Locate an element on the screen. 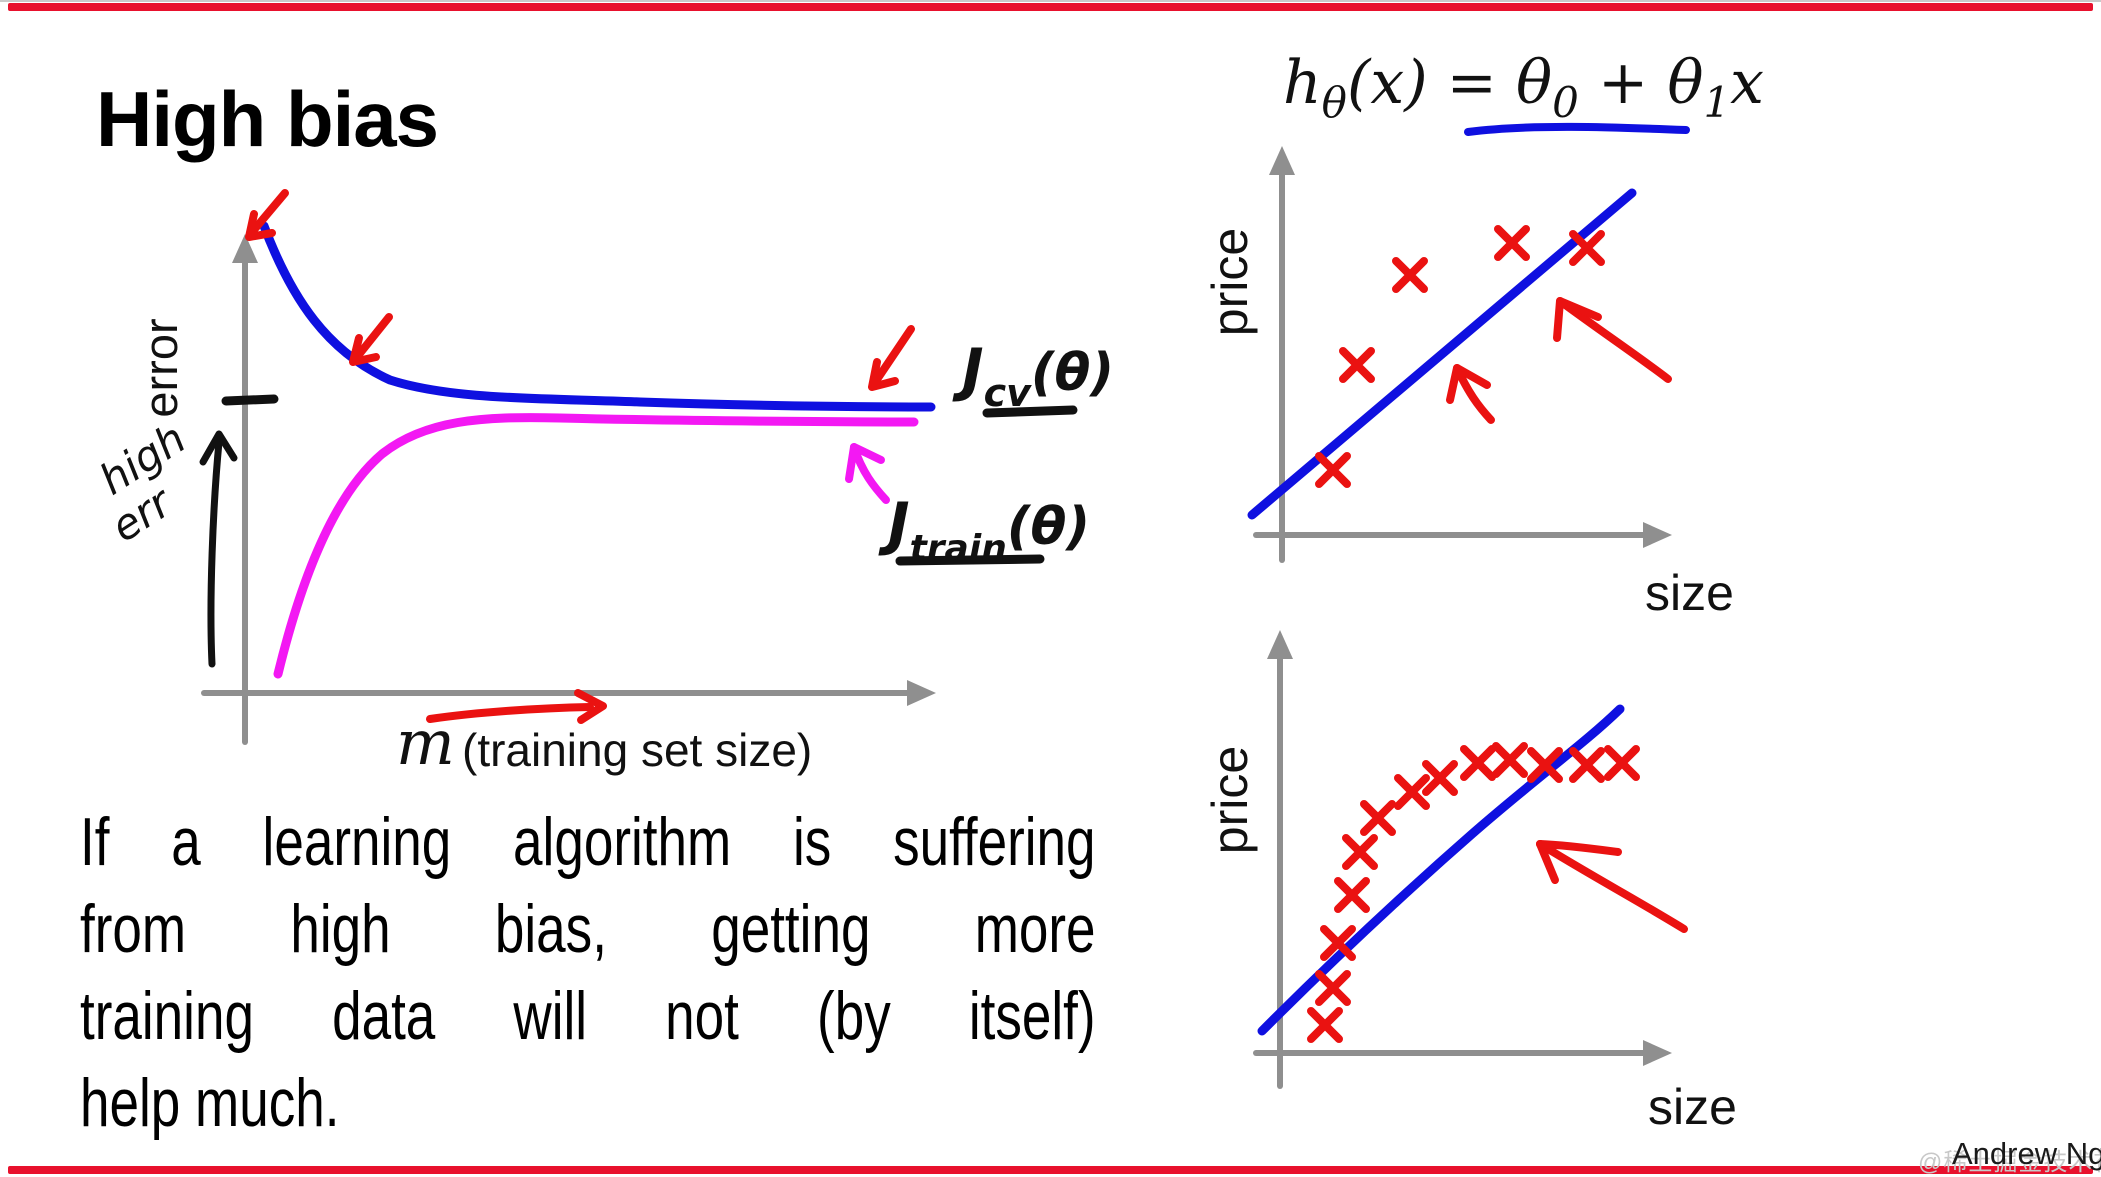 The image size is (2101, 1177). bottom-scatter-plot is located at coordinates (1470, 859).